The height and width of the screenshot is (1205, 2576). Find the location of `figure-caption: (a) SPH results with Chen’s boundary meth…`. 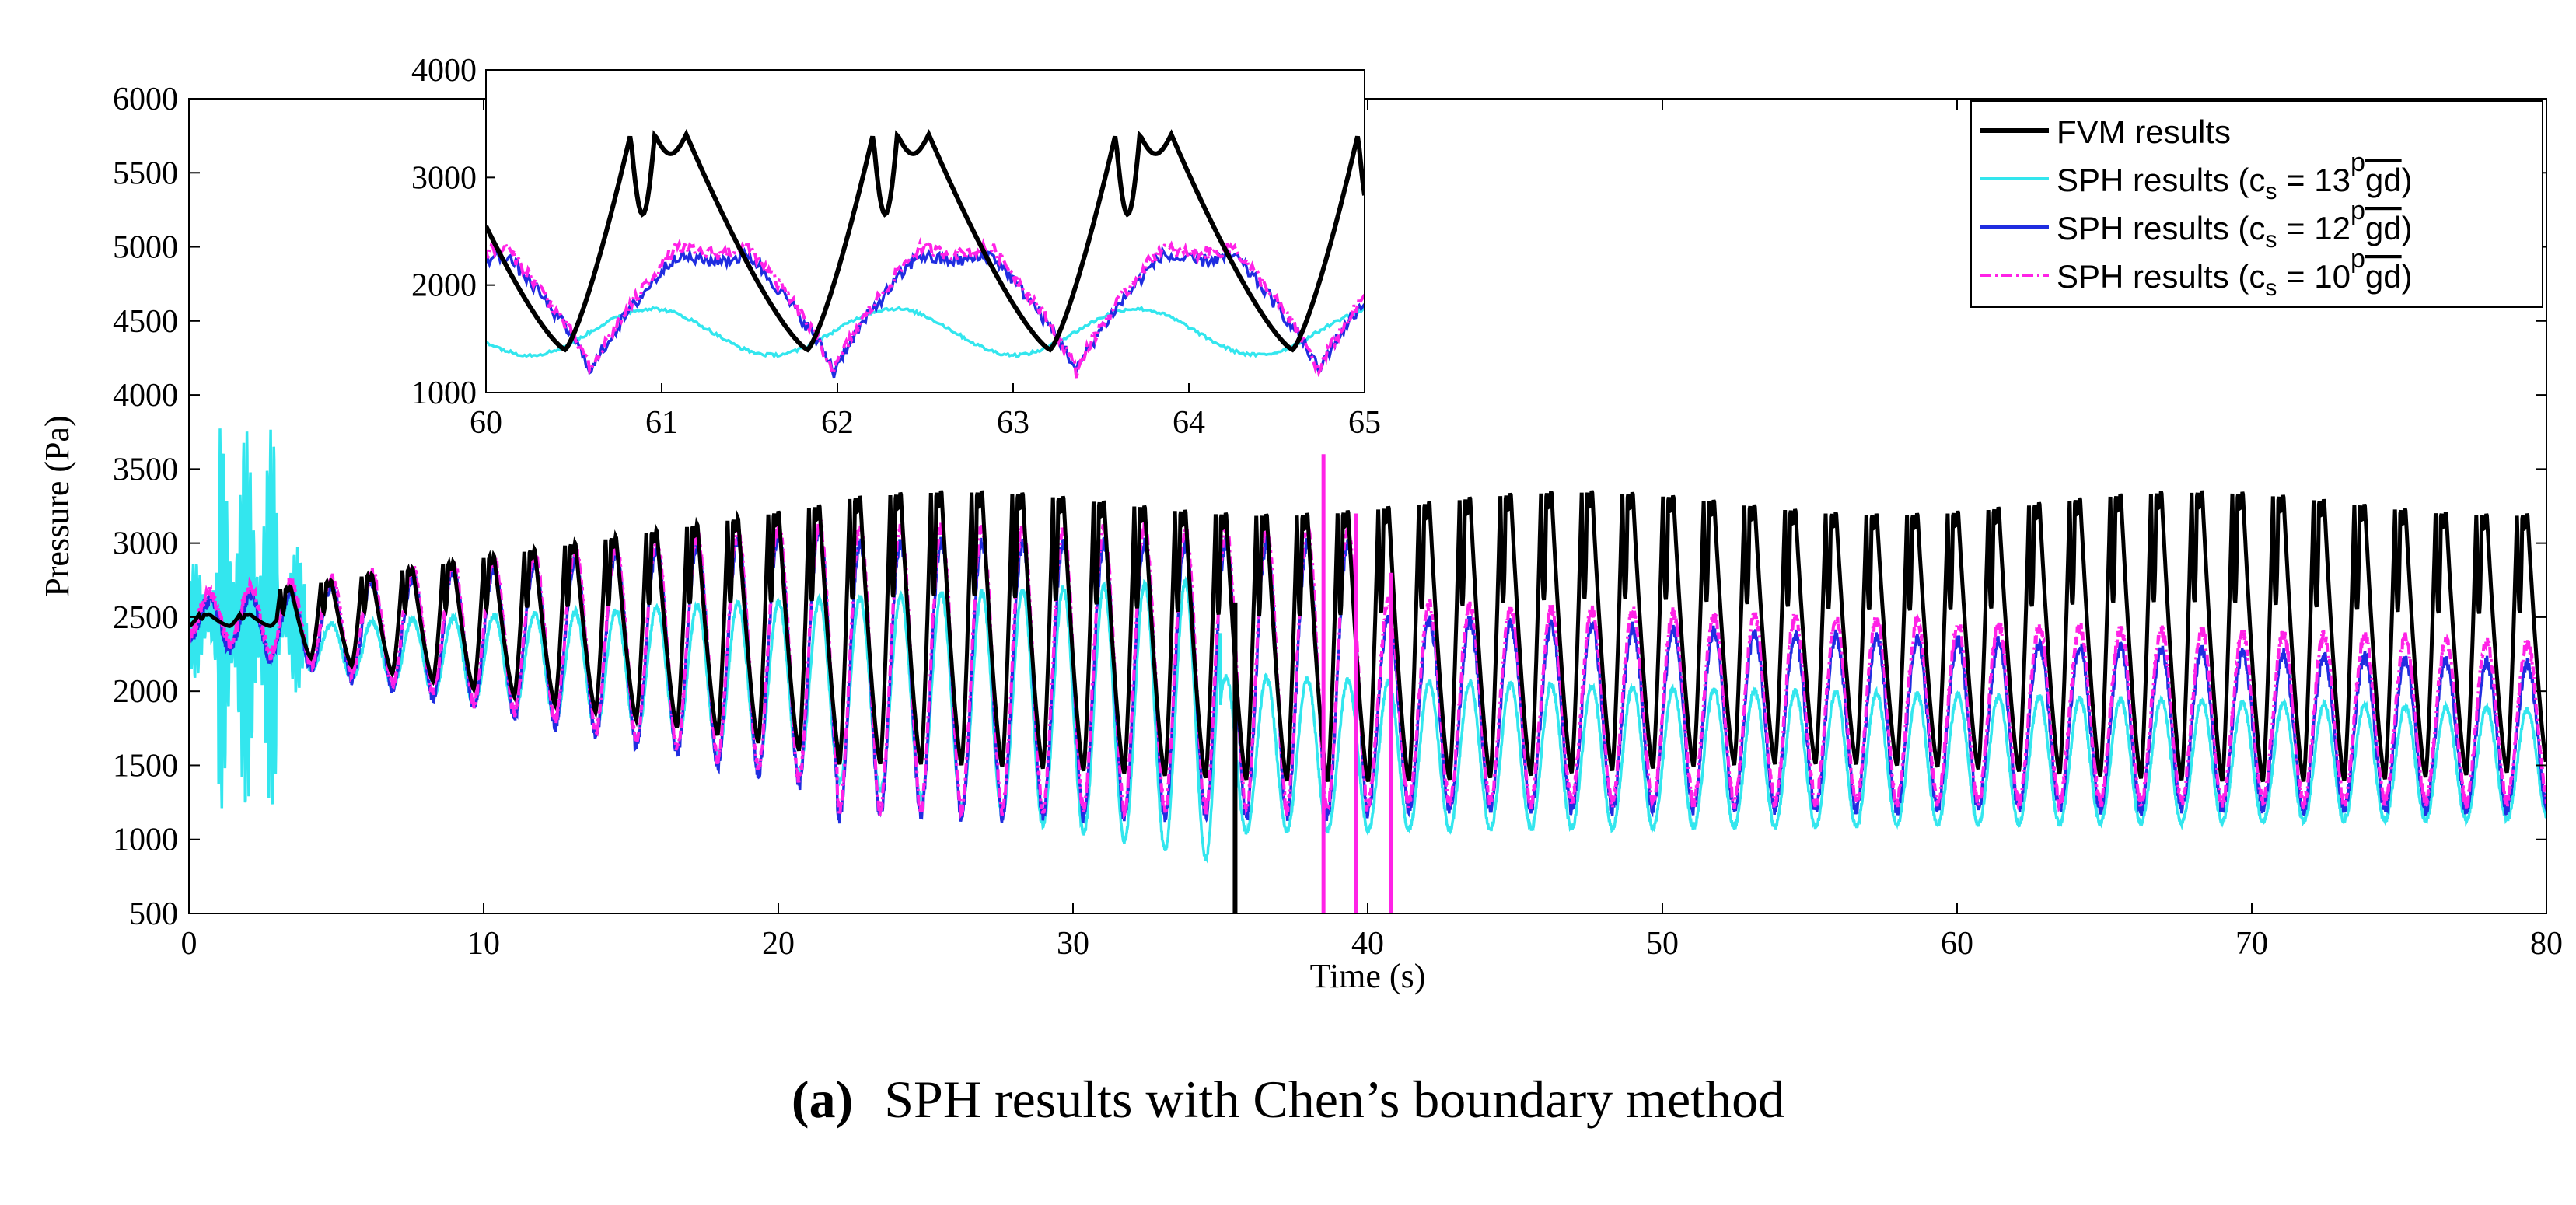

figure-caption: (a) SPH results with Chen’s boundary meth… is located at coordinates (1288, 1100).